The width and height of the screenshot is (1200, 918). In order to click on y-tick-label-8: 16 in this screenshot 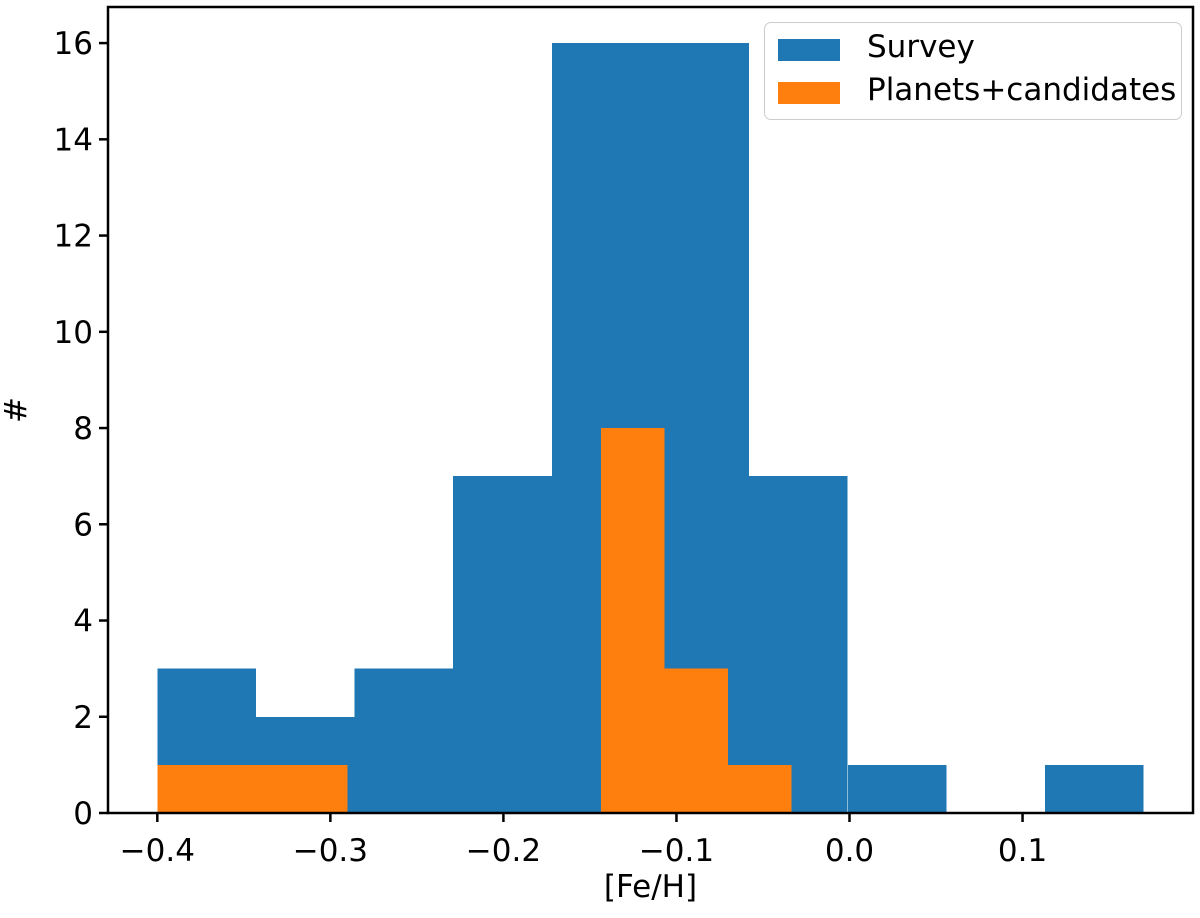, I will do `click(73, 44)`.